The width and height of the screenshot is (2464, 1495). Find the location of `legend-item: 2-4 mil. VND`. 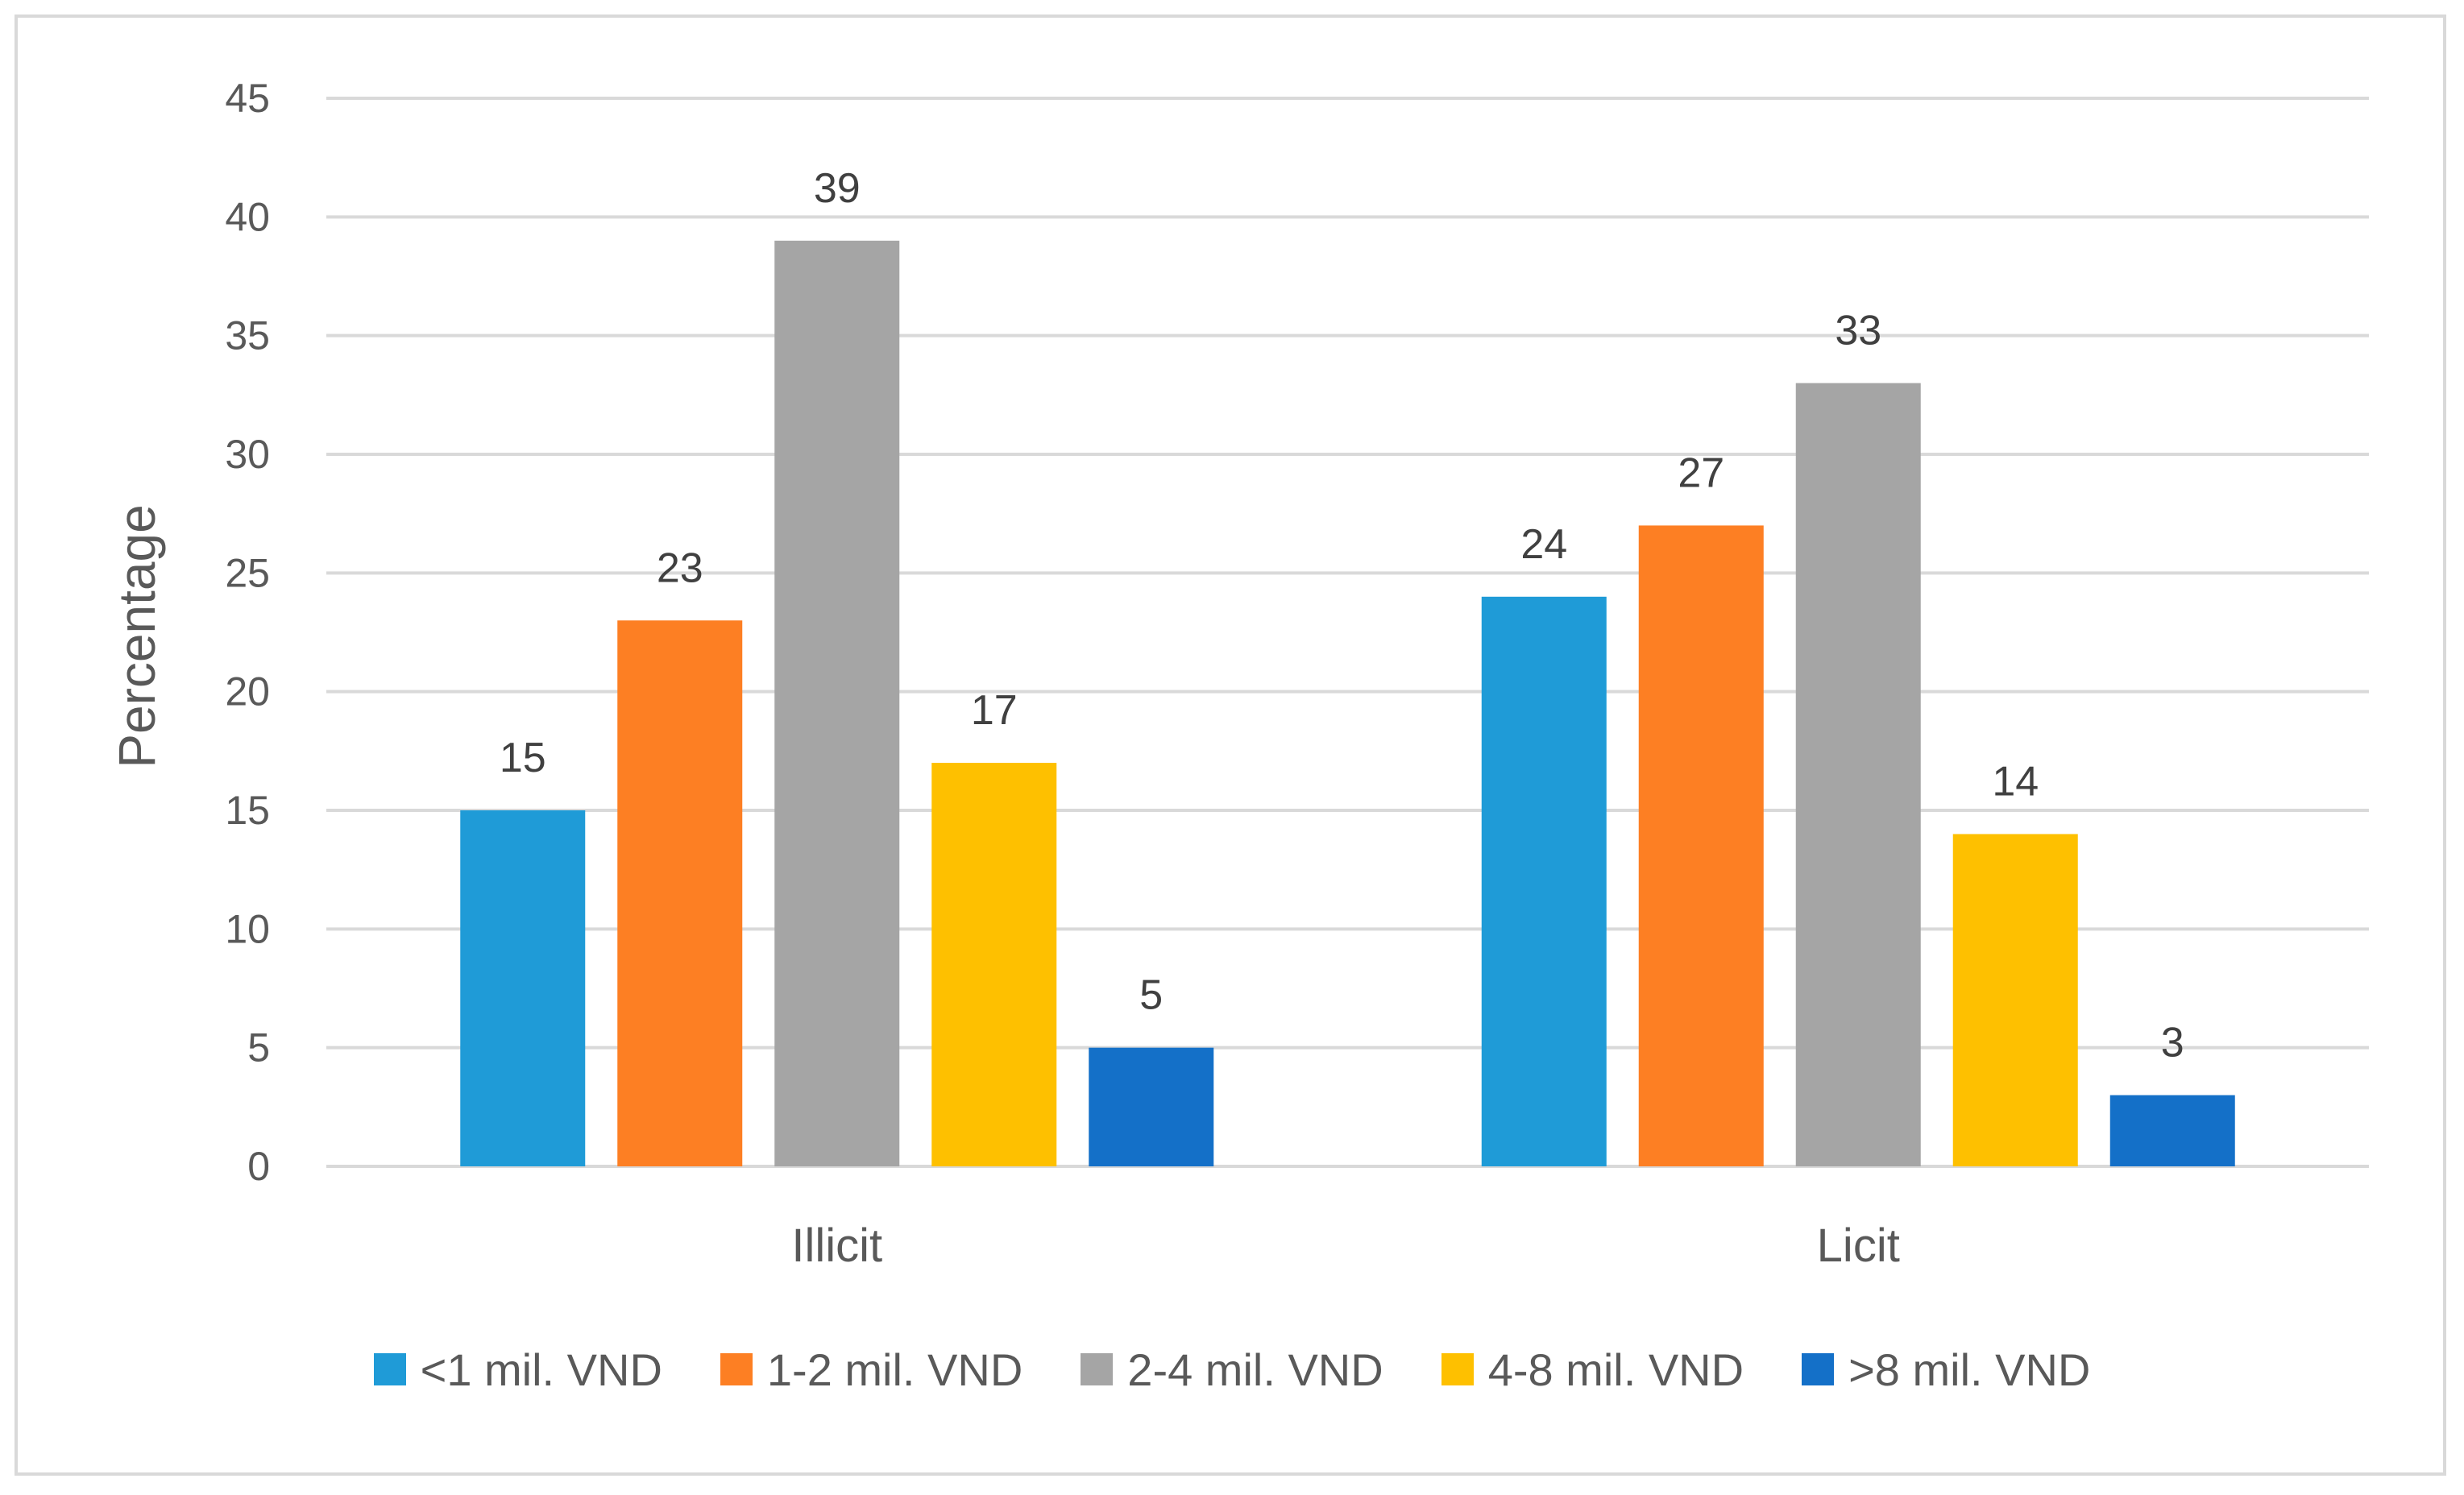

legend-item: 2-4 mil. VND is located at coordinates (1232, 1370).